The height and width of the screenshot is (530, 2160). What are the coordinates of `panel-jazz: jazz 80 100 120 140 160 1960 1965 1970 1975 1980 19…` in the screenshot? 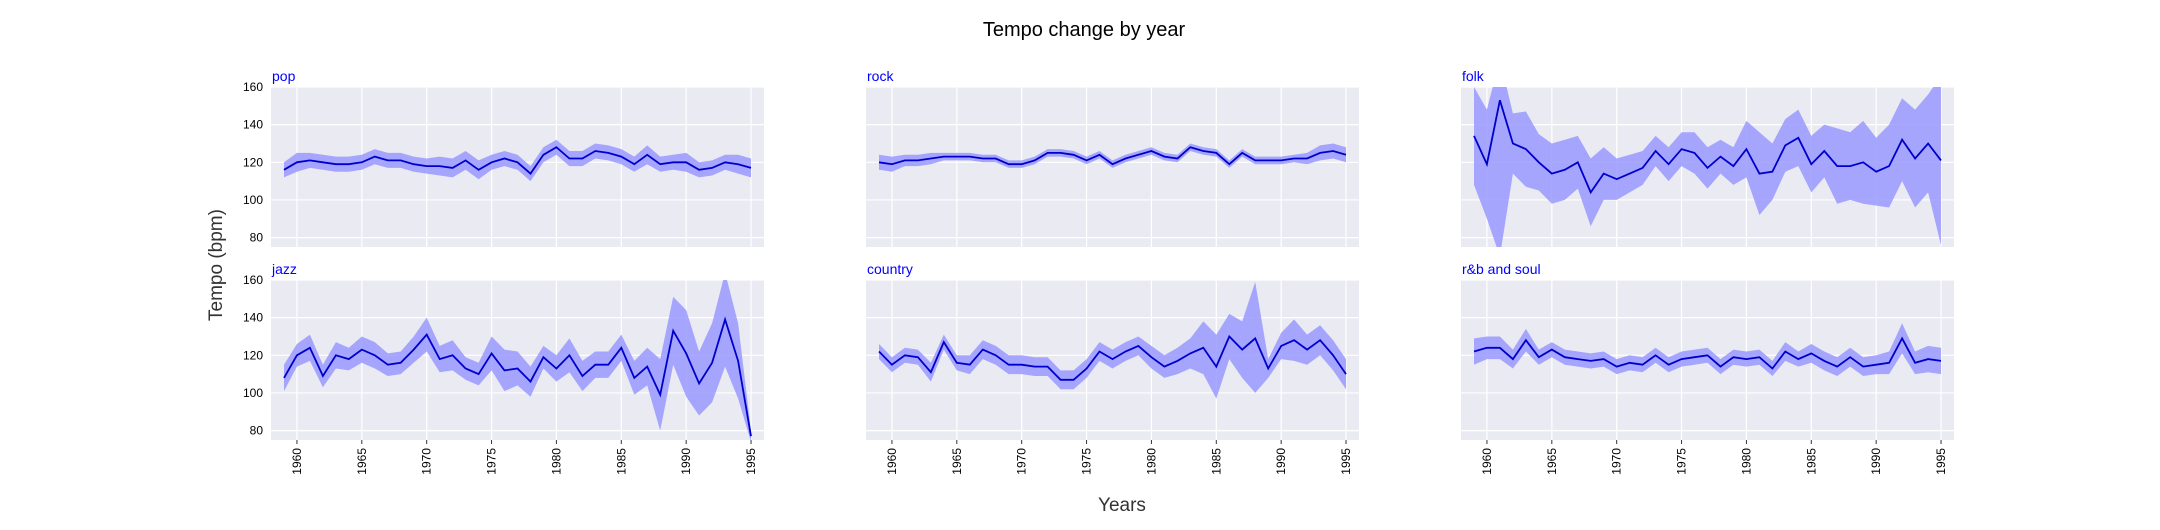 It's located at (503, 368).